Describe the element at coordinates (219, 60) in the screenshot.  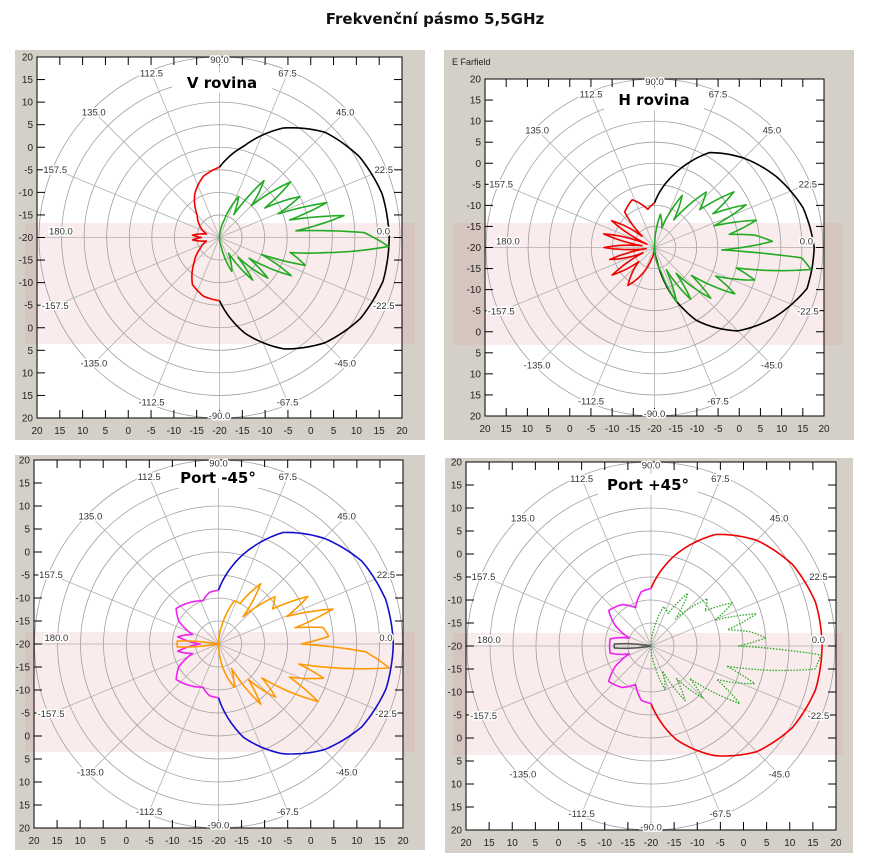
I see `angle-label: 90.0` at that location.